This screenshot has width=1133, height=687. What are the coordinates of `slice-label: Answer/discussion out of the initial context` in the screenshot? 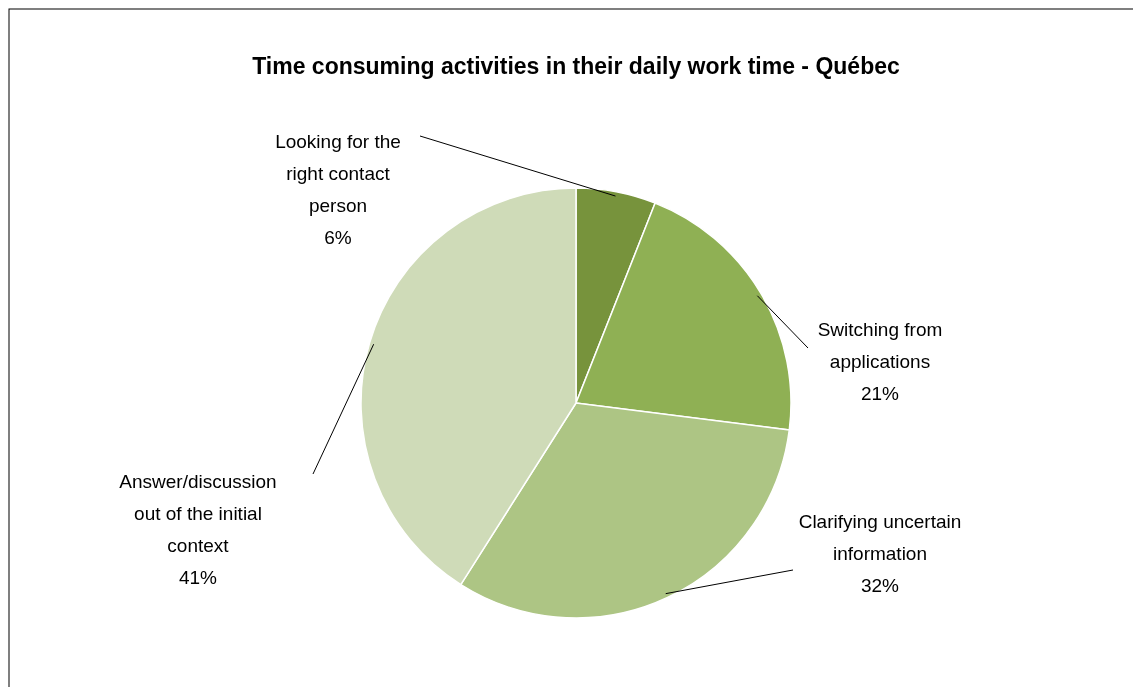 It's located at (198, 513).